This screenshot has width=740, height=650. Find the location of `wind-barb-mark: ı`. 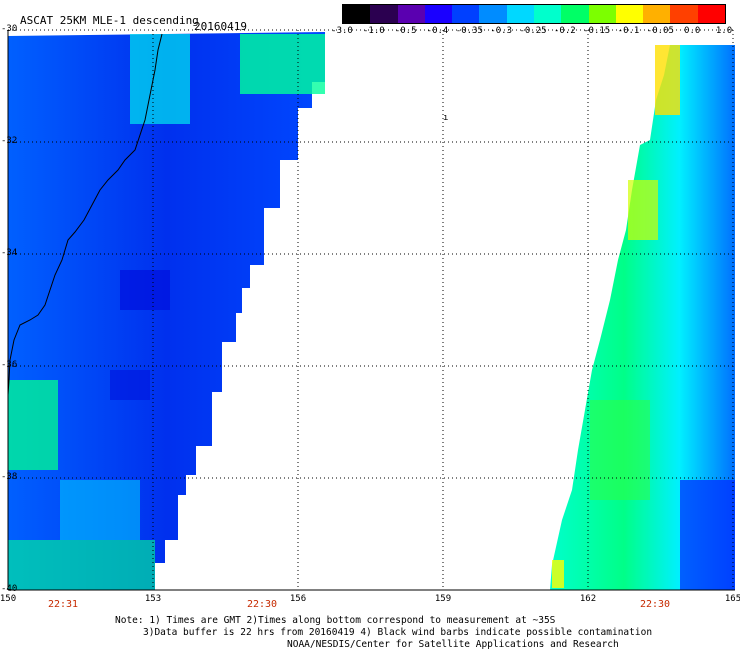

wind-barb-mark: ı is located at coordinates (445, 118).